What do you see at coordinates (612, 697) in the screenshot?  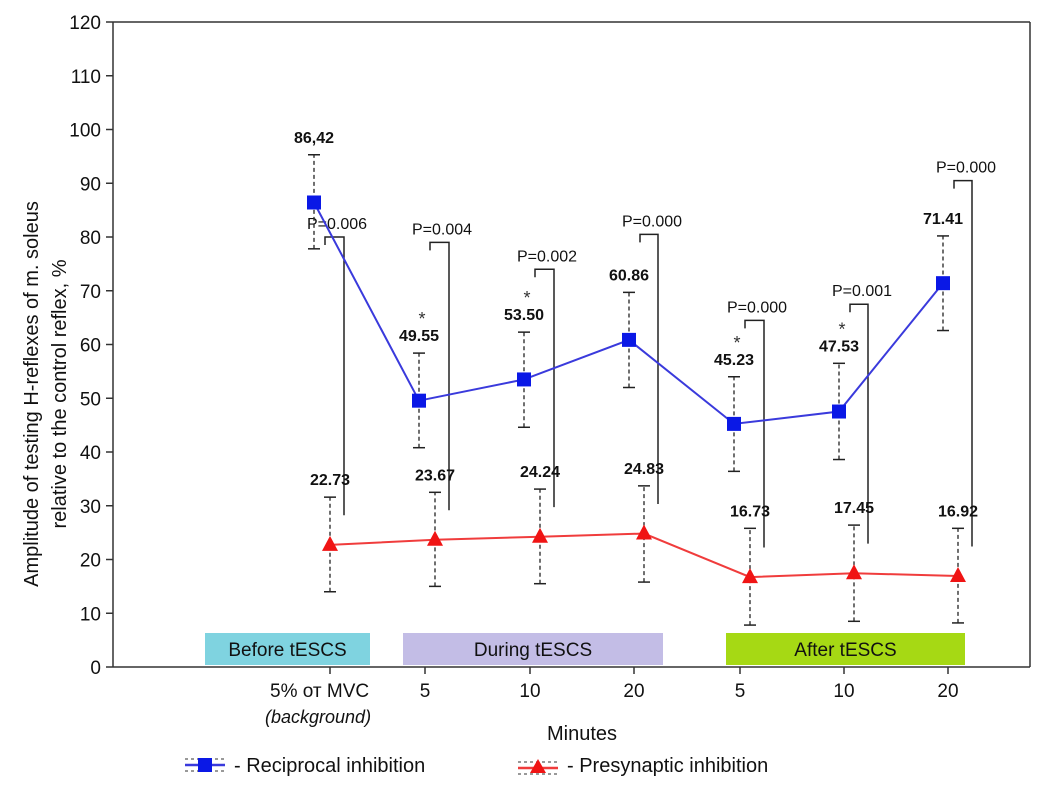 I see `x-axis-ticks: 5% от MVC (background) 5 10 20 5 10 20` at bounding box center [612, 697].